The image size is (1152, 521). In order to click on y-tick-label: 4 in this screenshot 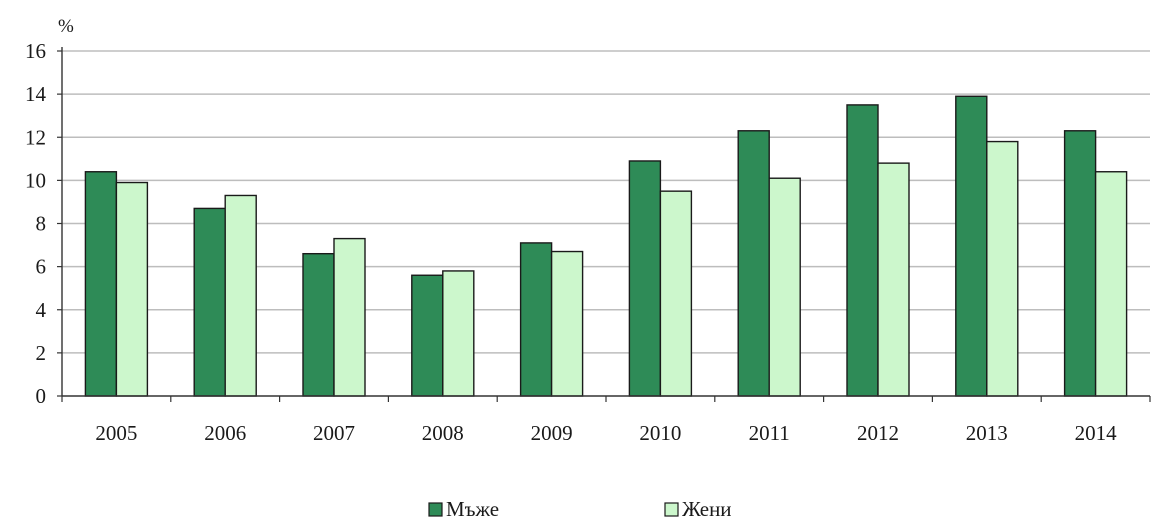, I will do `click(41, 310)`.